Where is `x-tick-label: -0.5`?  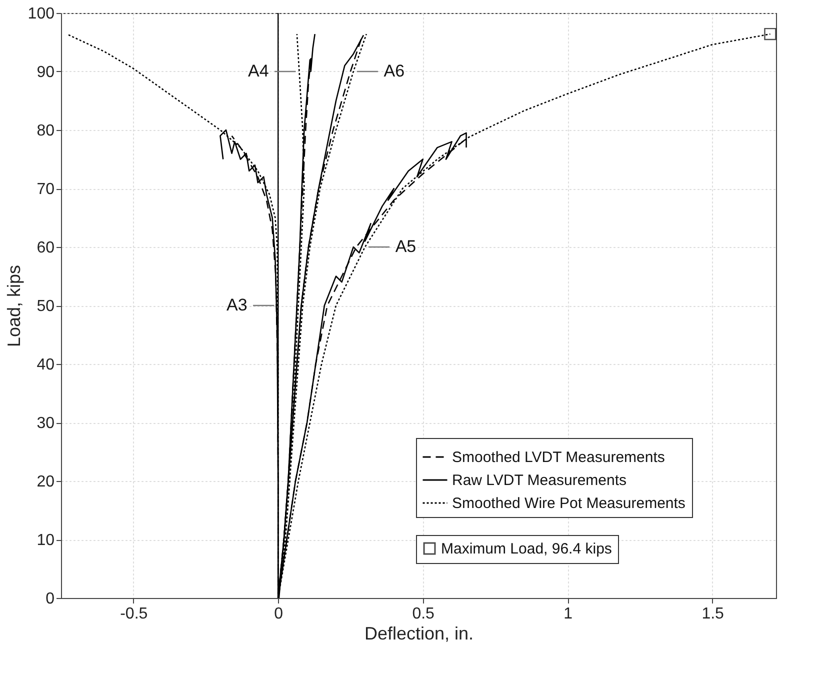
x-tick-label: -0.5 is located at coordinates (134, 614).